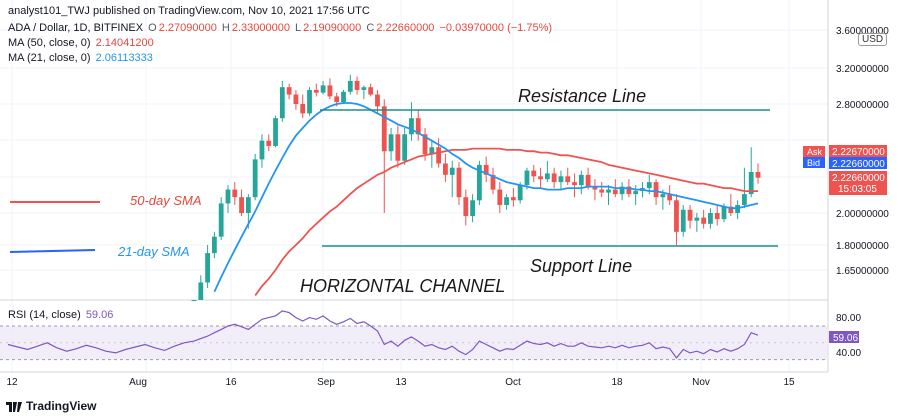 This screenshot has height=420, width=900. Describe the element at coordinates (370, 28) in the screenshot. I see `close-label: C` at that location.